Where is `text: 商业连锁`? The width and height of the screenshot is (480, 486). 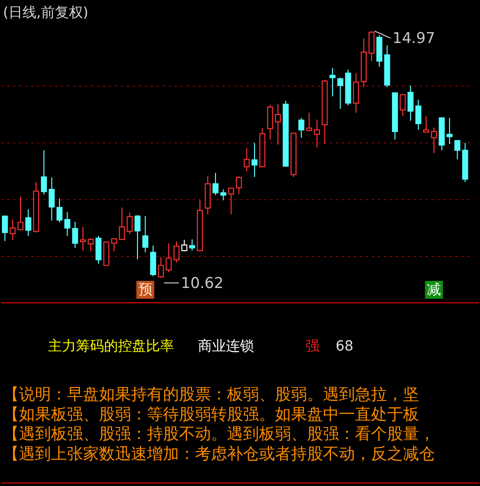
text: 商业连锁 is located at coordinates (226, 346).